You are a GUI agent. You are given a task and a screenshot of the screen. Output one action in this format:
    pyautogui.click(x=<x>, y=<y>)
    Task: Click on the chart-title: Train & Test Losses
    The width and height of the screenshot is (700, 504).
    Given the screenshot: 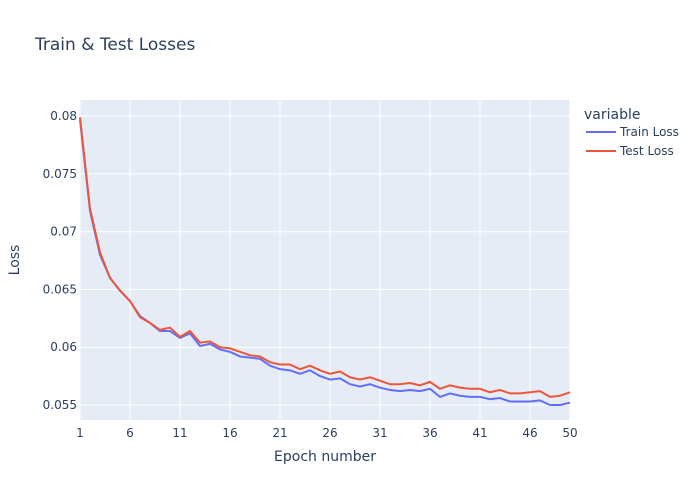 What is the action you would take?
    pyautogui.click(x=114, y=45)
    